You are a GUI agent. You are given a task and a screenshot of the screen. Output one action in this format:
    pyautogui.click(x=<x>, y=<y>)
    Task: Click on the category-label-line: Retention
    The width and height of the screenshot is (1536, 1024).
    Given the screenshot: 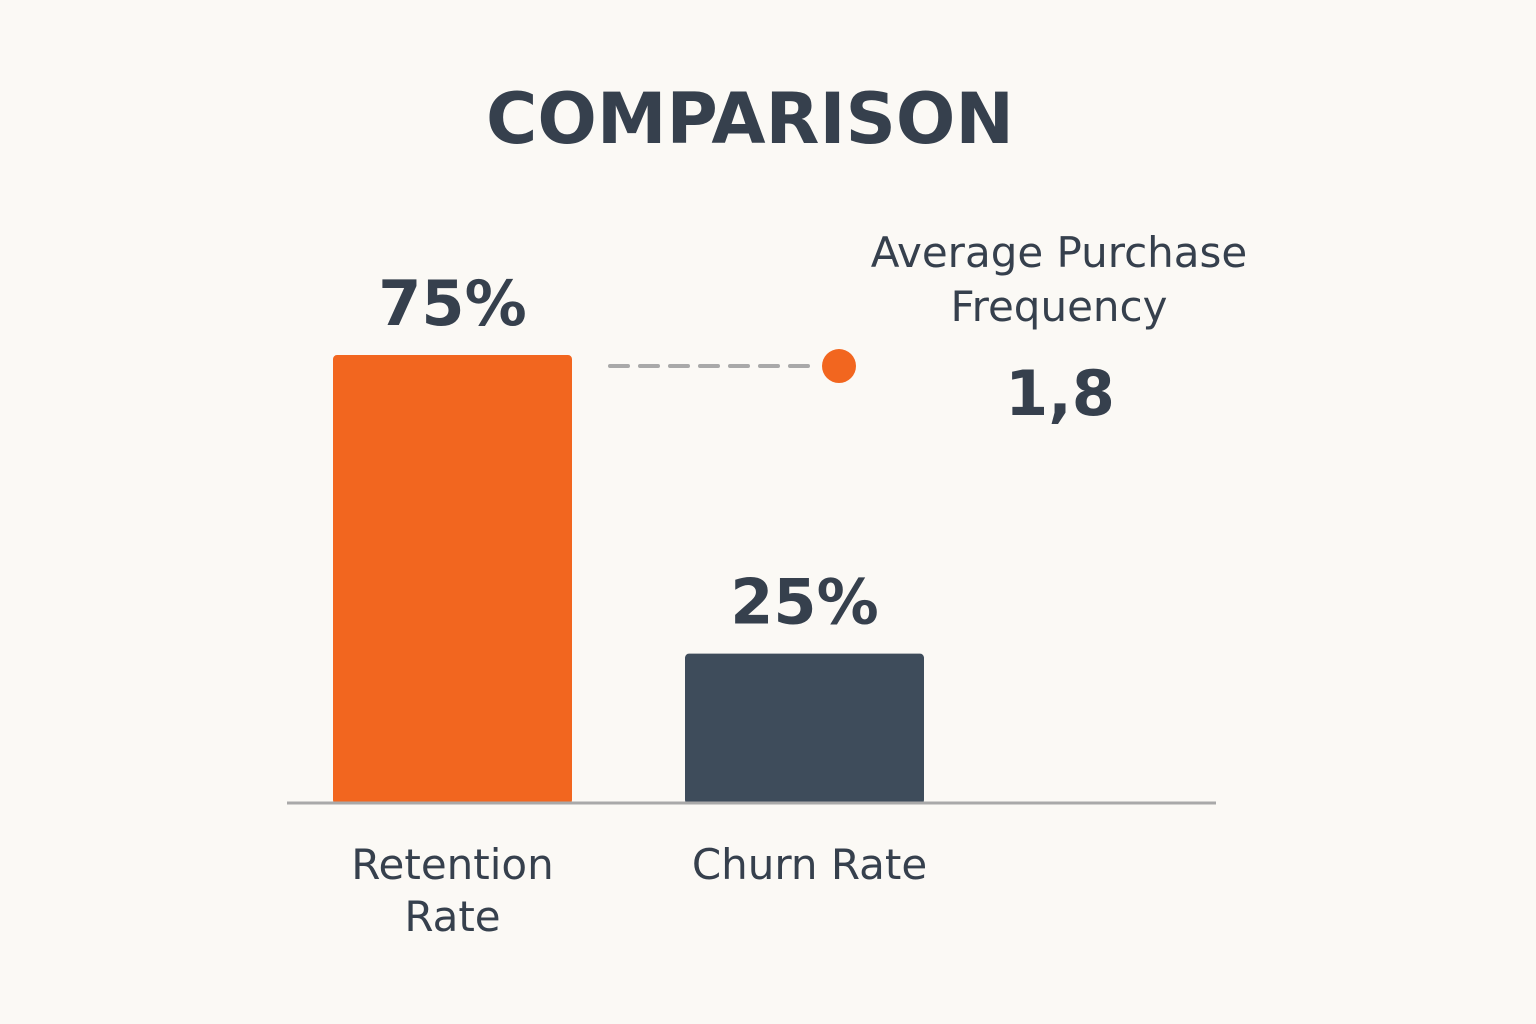 What is the action you would take?
    pyautogui.click(x=452, y=864)
    